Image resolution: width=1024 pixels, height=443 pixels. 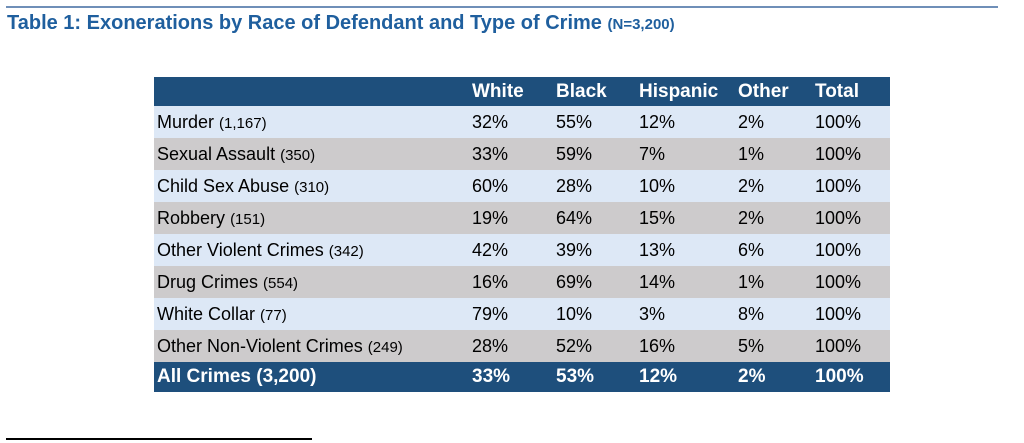 I want to click on cell-white: 28%, so click(x=490, y=345).